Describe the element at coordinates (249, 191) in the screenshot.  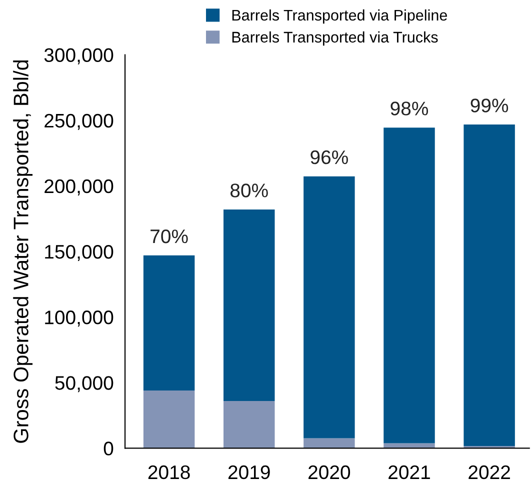
I see `annotation: 80%` at that location.